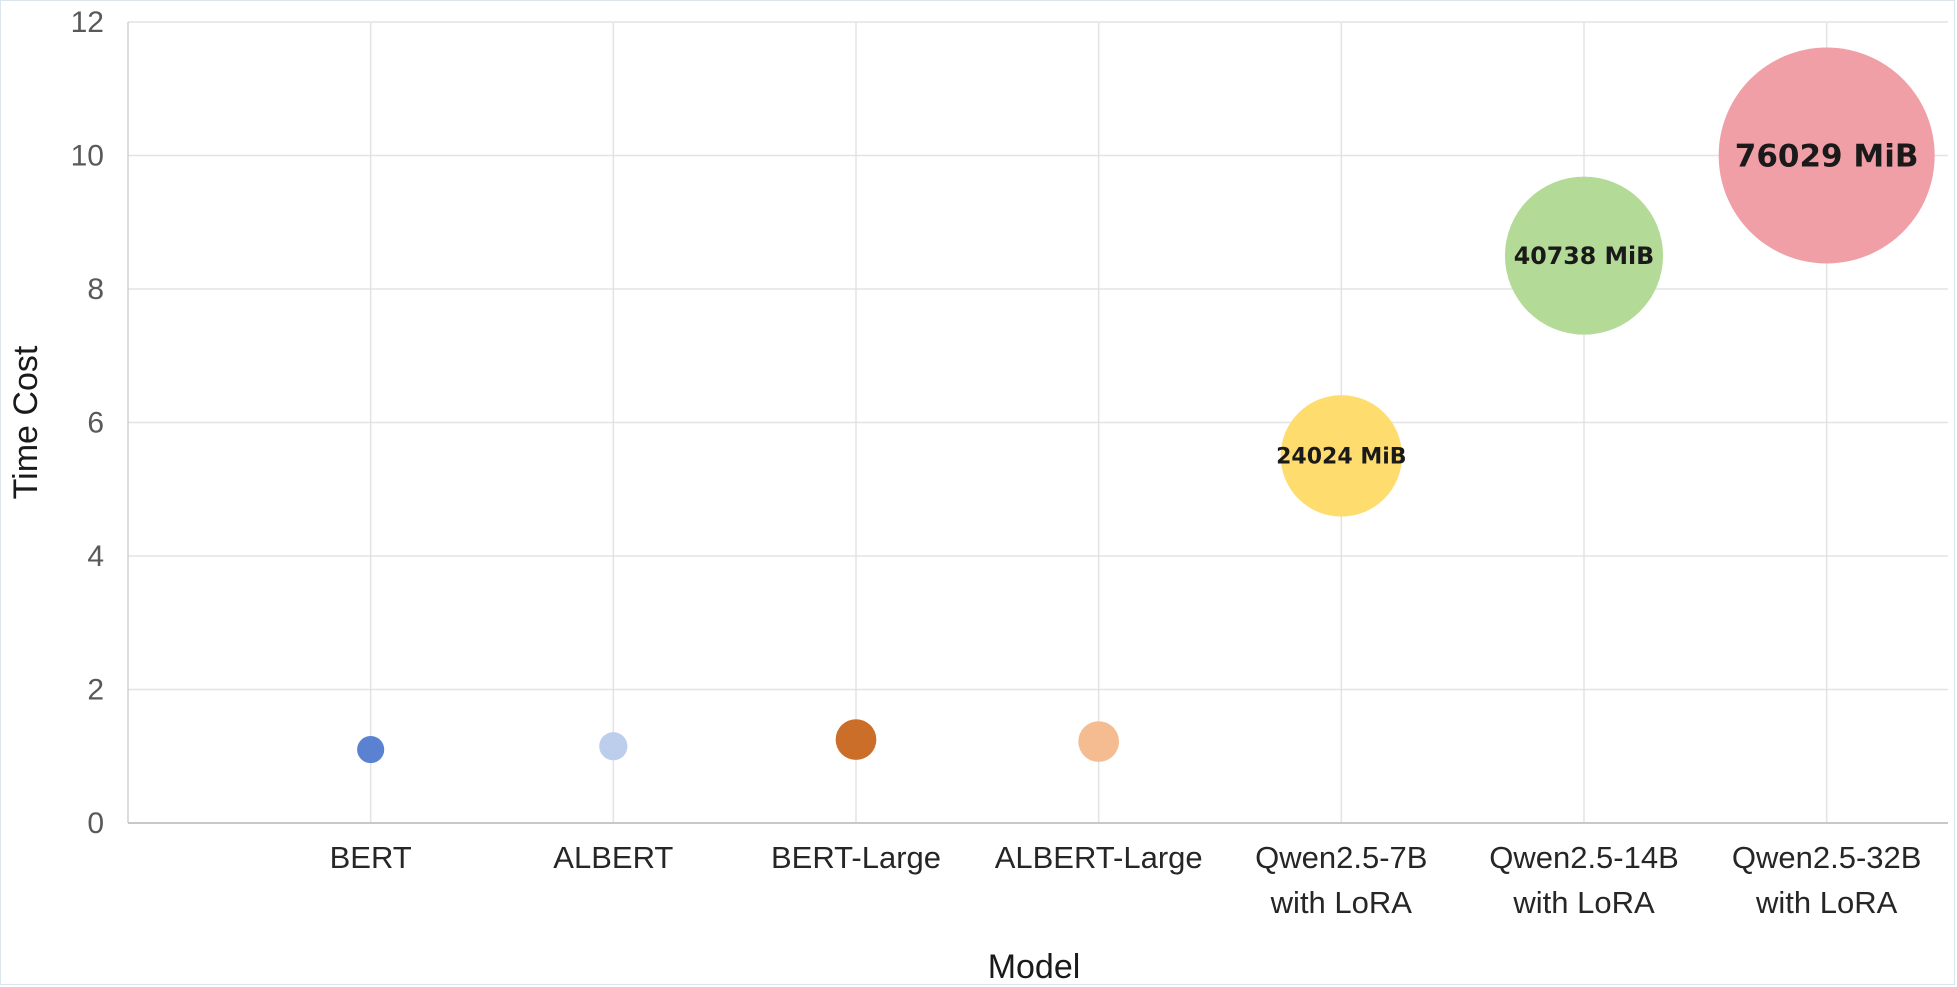  Describe the element at coordinates (1034, 967) in the screenshot. I see `x-axis-title: Model` at that location.